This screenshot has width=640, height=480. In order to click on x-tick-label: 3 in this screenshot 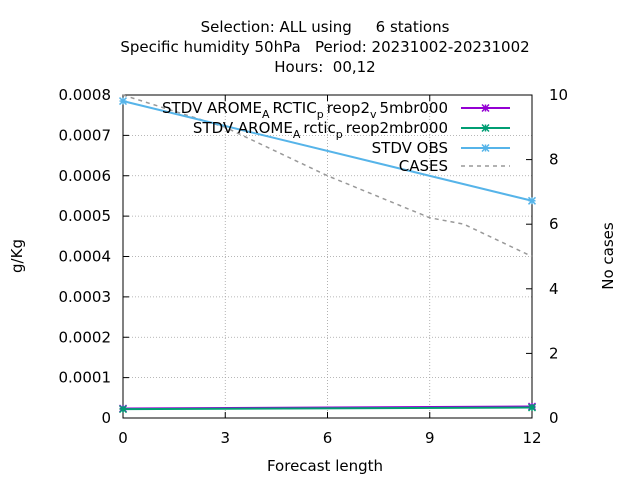, I will do `click(225, 438)`.